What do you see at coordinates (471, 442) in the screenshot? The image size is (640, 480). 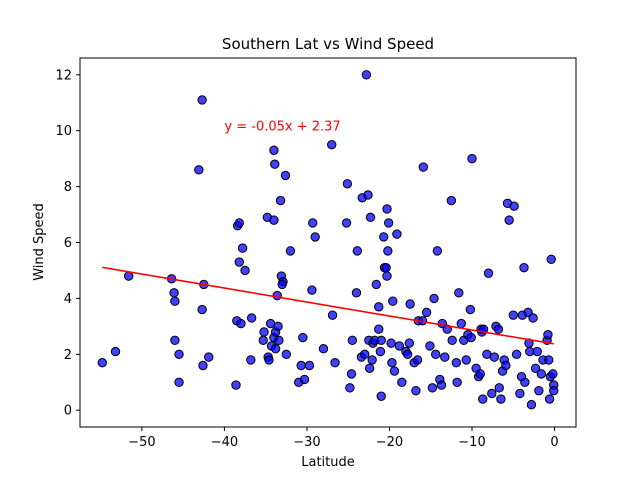 I see `x-tick-label: −10` at bounding box center [471, 442].